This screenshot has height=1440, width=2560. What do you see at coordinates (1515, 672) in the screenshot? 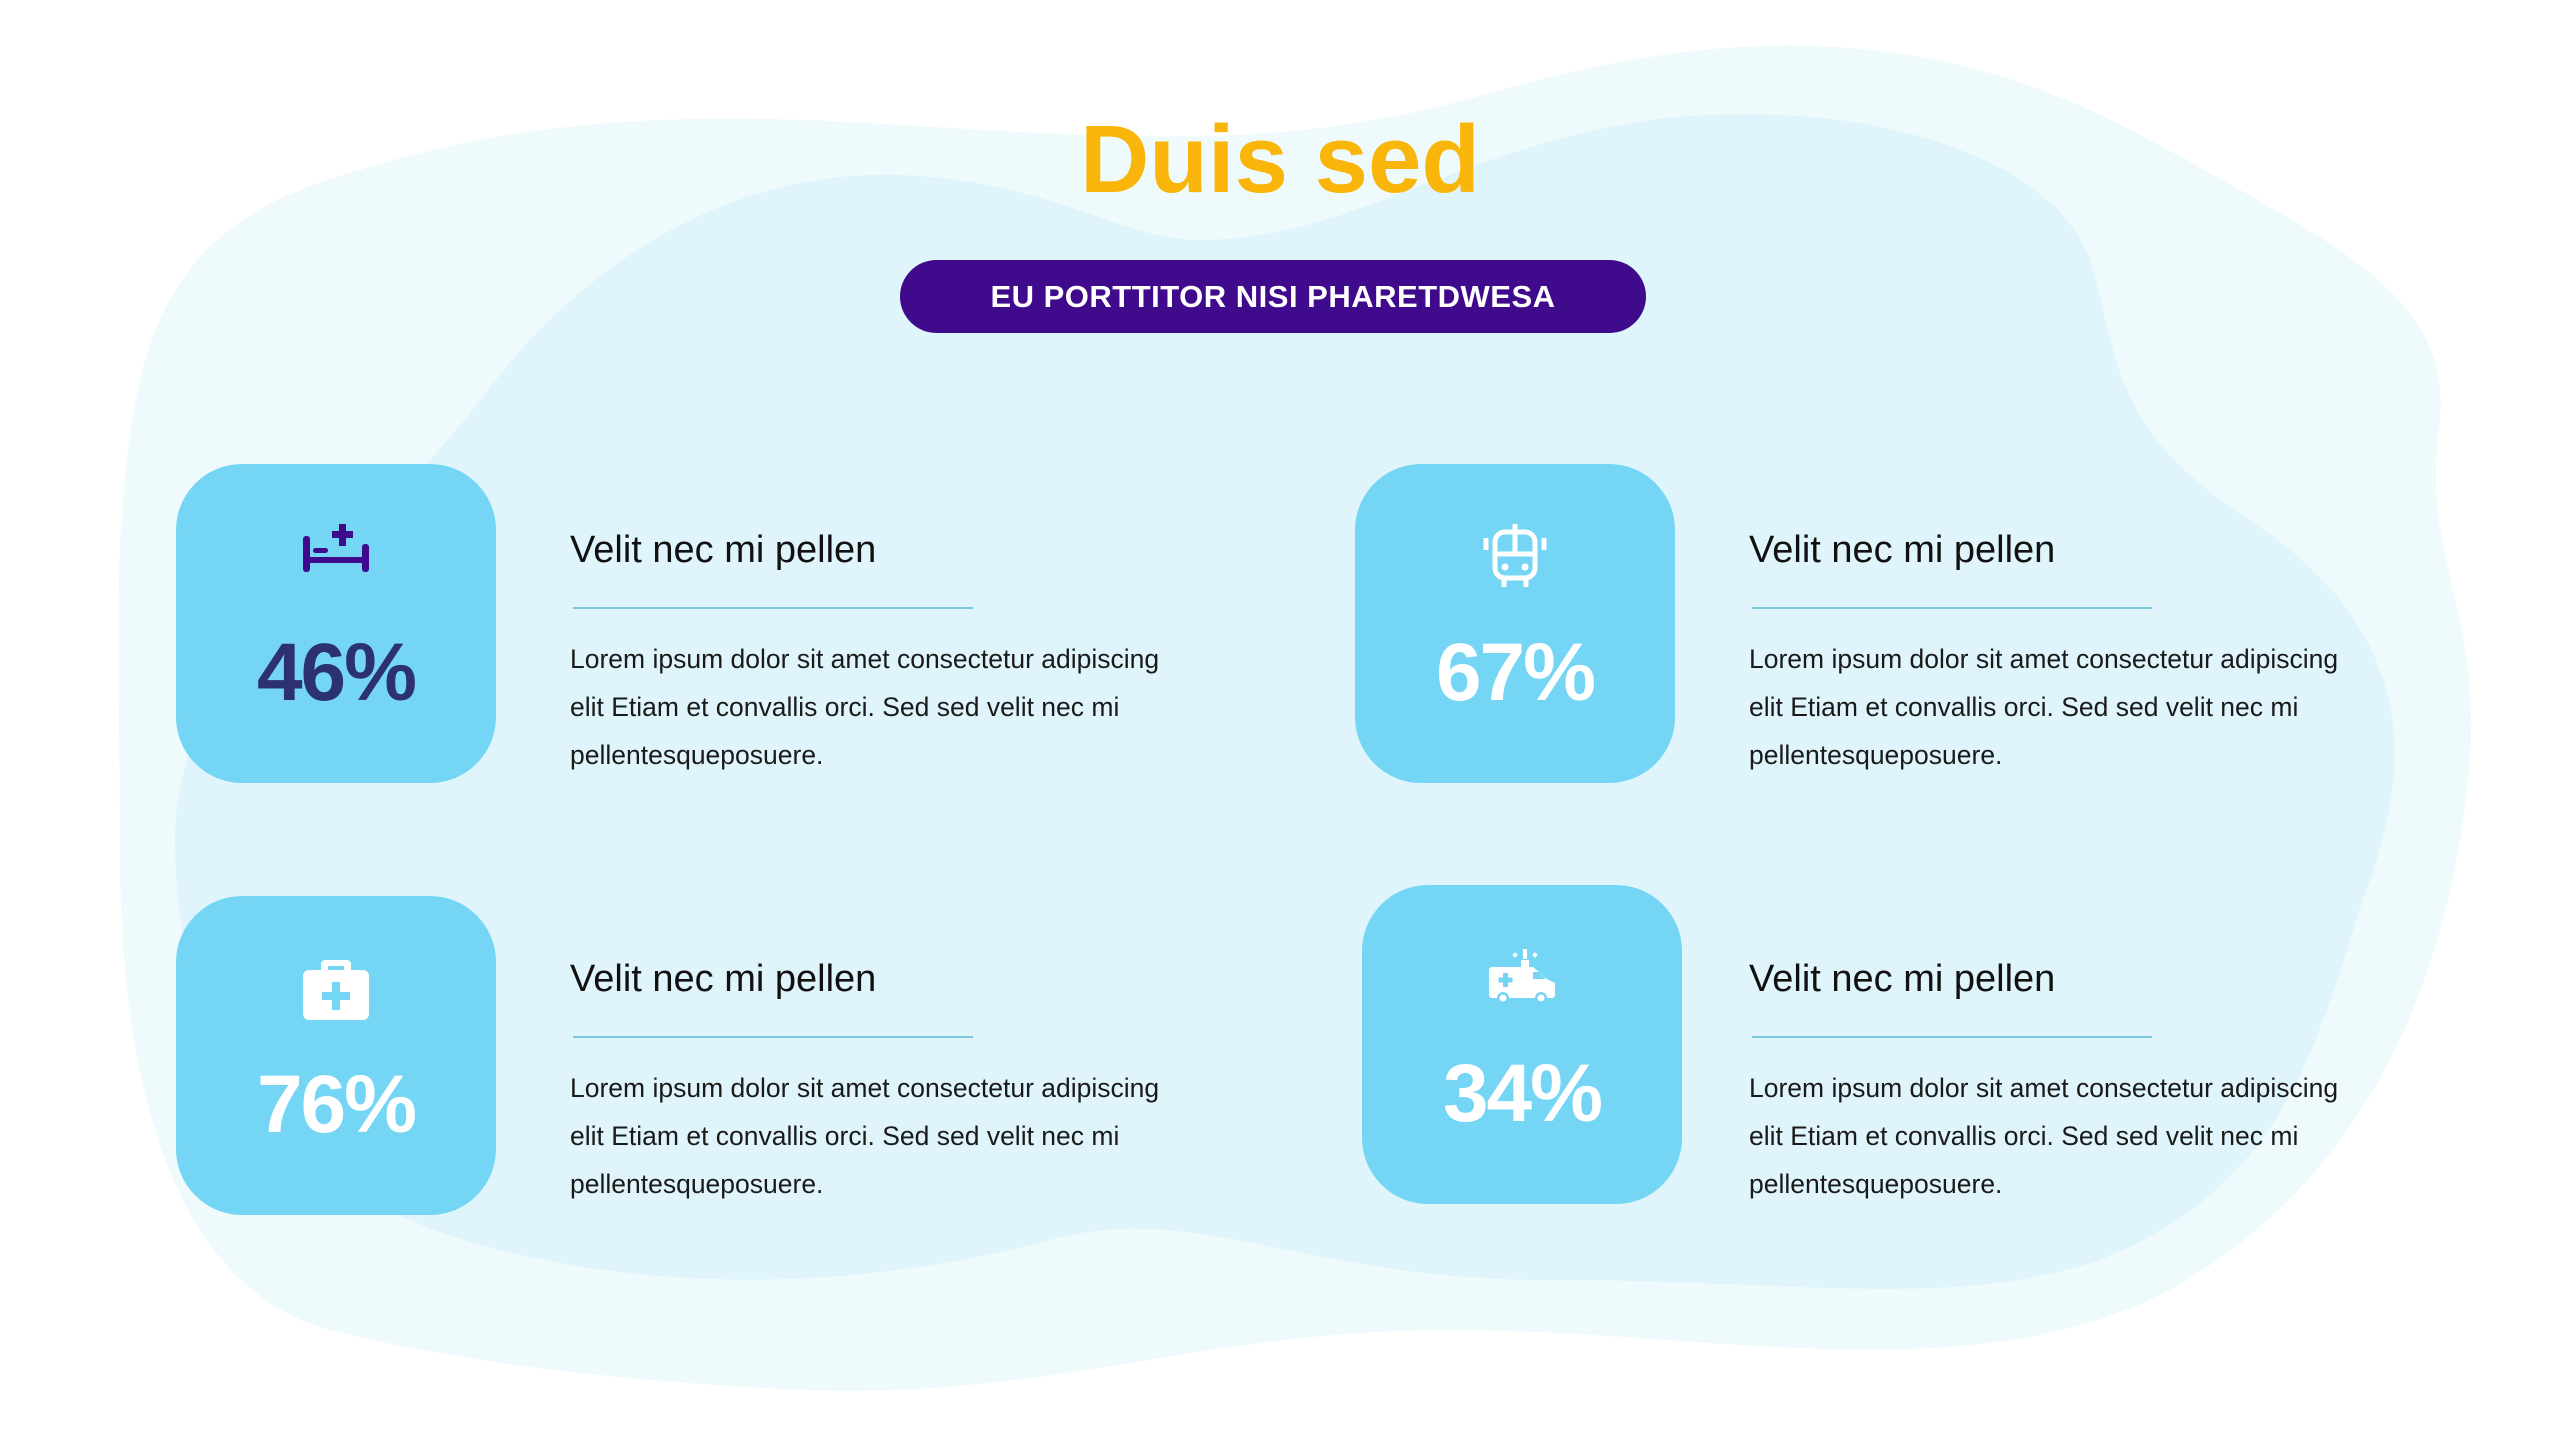
I see `stat-percent: 67%` at bounding box center [1515, 672].